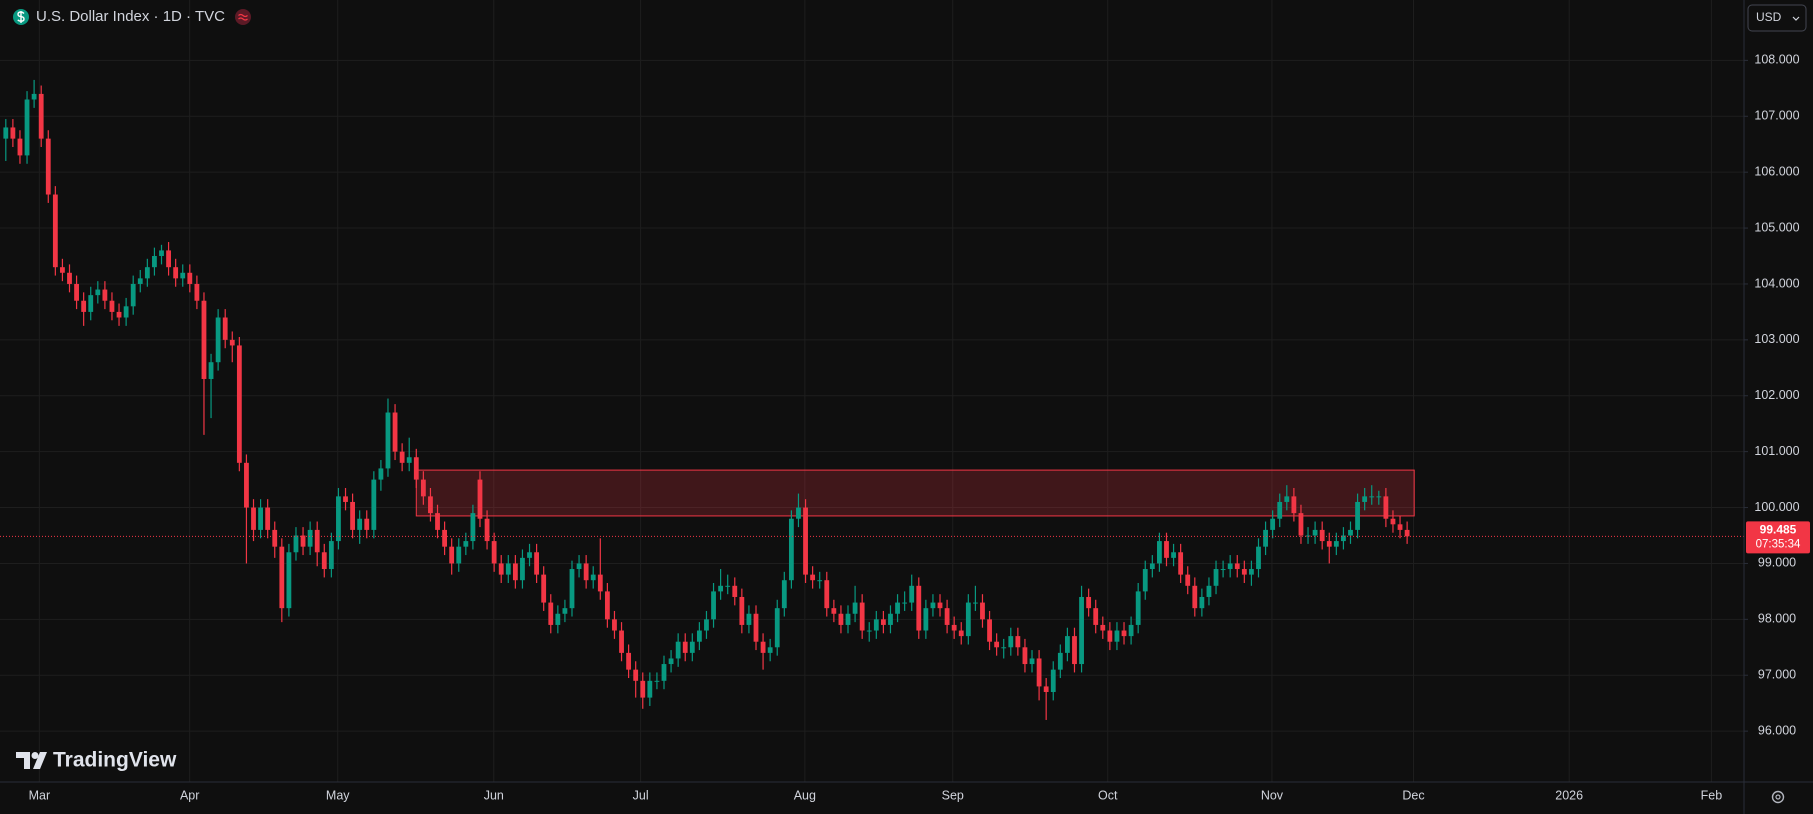  Describe the element at coordinates (805, 795) in the screenshot. I see `x-tick-label: Aug` at that location.